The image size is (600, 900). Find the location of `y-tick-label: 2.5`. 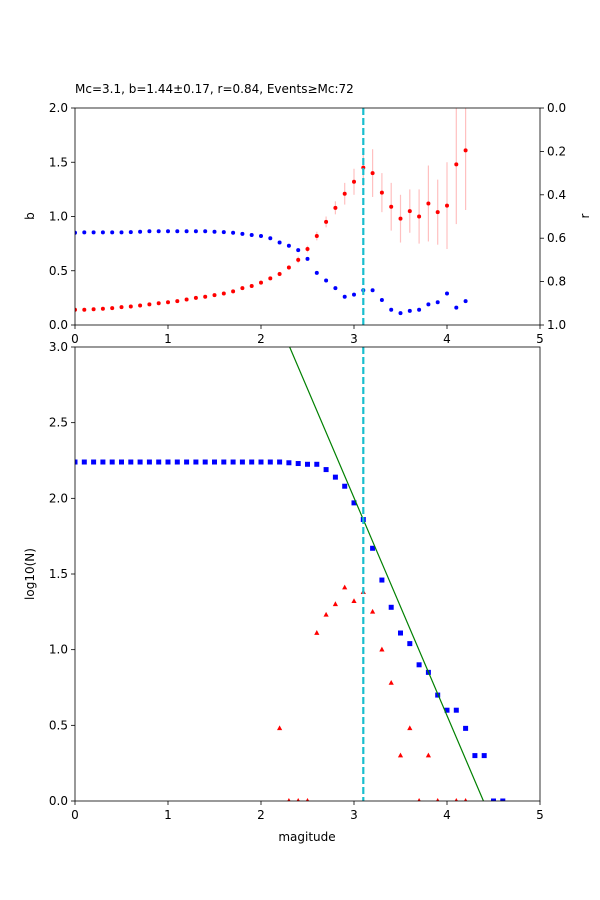

y-tick-label: 2.5 is located at coordinates (58, 423).